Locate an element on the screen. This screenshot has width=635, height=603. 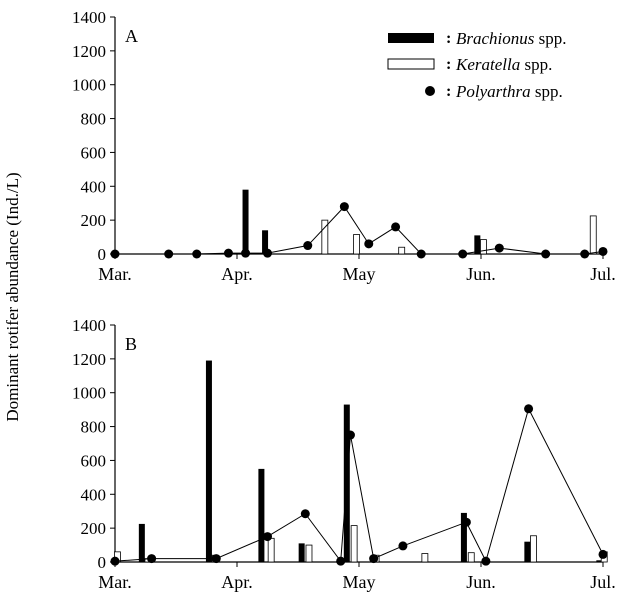
legend-marker-polyarthra is located at coordinates (430, 91).